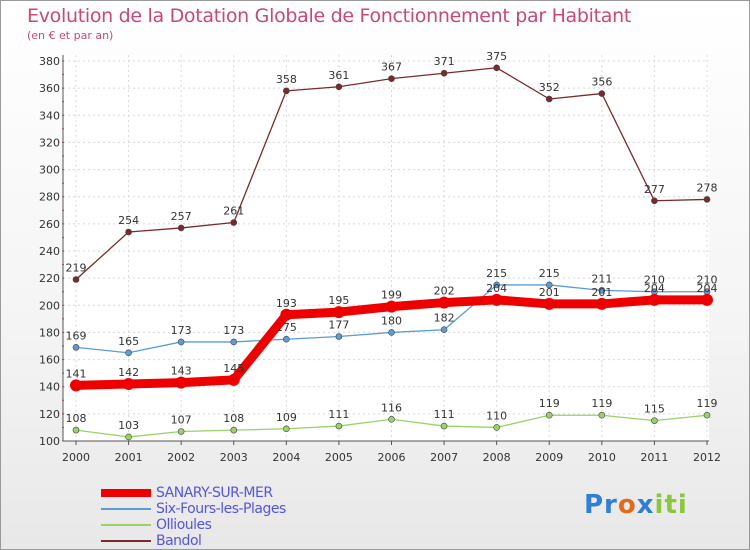 This screenshot has height=550, width=750. Describe the element at coordinates (286, 417) in the screenshot. I see `data-label: 109` at that location.